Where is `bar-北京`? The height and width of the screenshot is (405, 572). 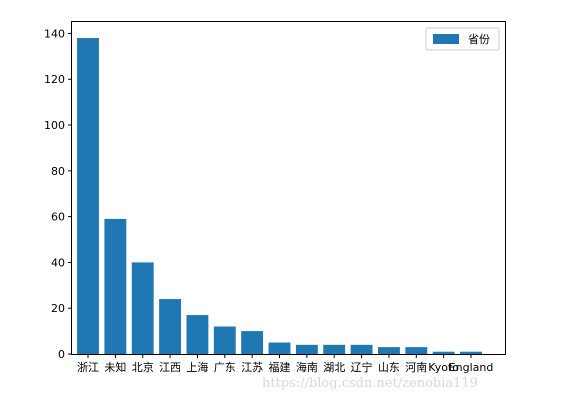
bar-北京 is located at coordinates (142, 308).